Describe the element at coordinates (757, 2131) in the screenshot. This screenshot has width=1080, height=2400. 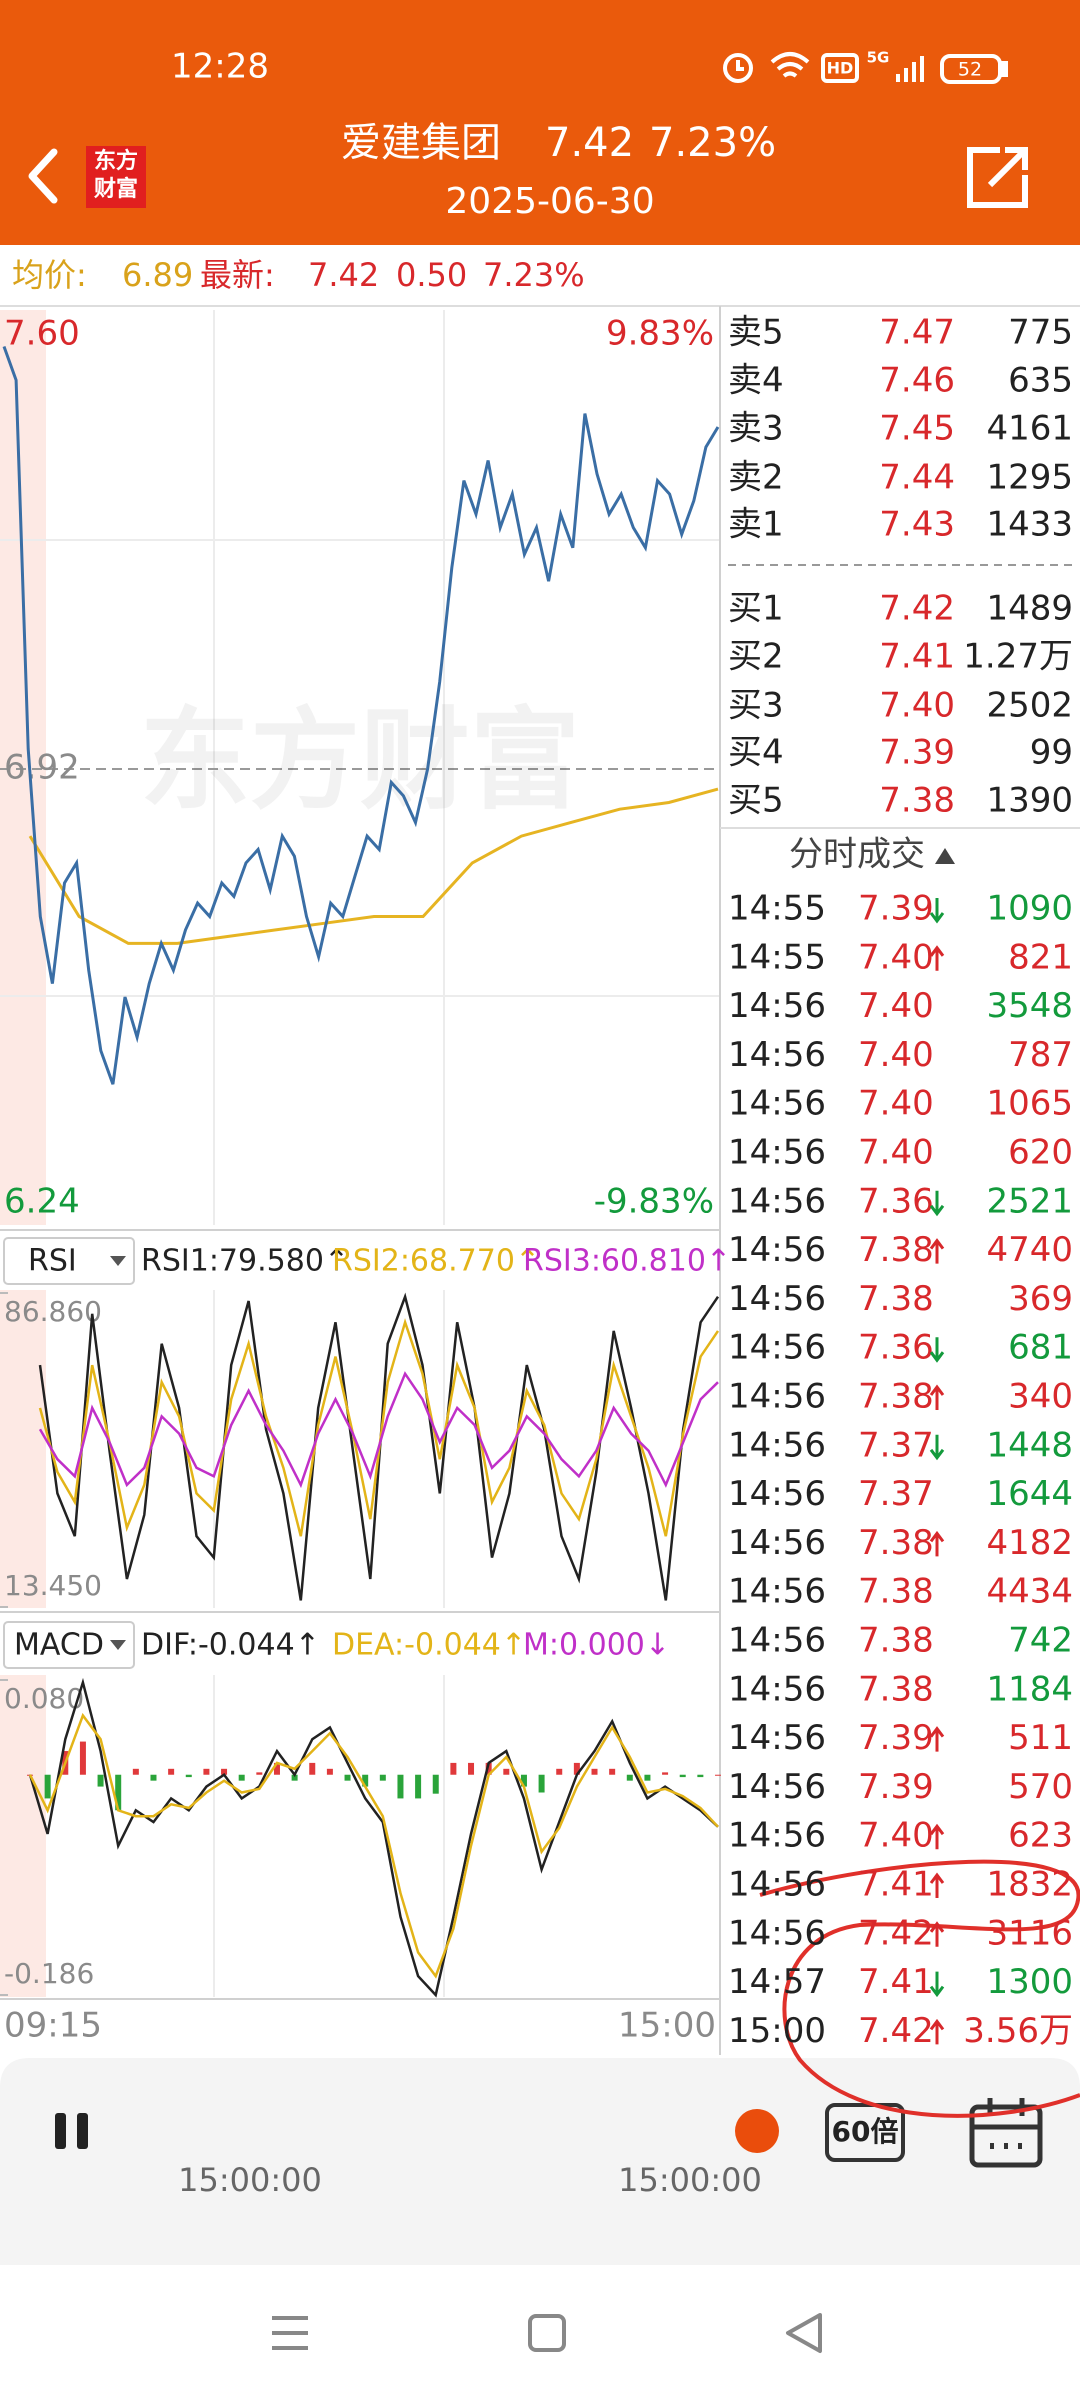
I see `progress-knob` at that location.